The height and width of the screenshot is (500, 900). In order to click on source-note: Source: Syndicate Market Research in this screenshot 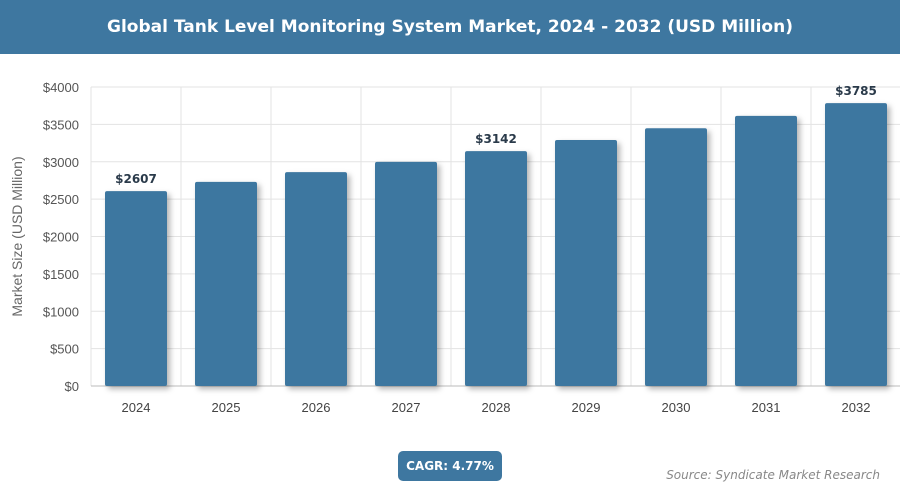, I will do `click(773, 475)`.